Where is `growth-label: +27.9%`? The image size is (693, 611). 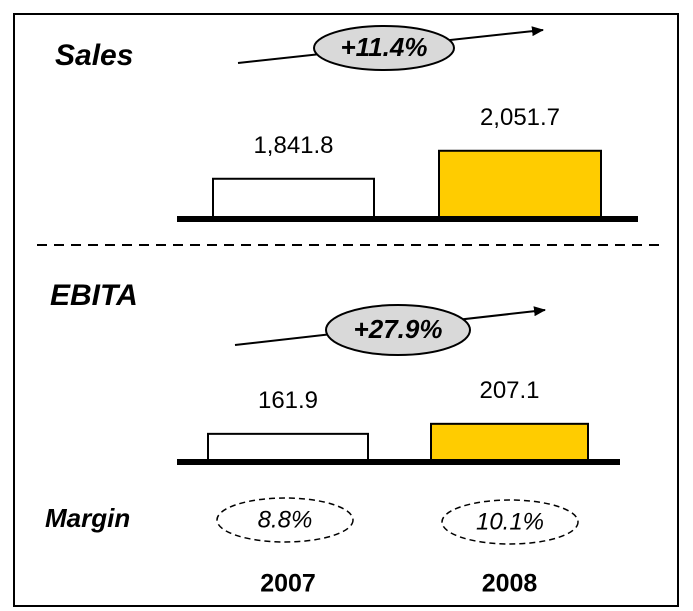
growth-label: +27.9% is located at coordinates (398, 329).